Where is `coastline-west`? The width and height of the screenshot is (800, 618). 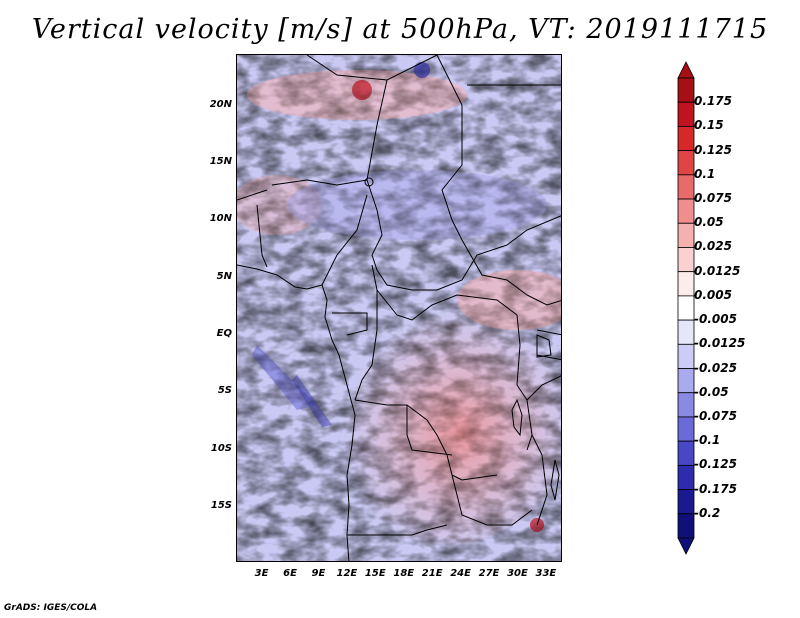 coastline-west is located at coordinates (296, 412).